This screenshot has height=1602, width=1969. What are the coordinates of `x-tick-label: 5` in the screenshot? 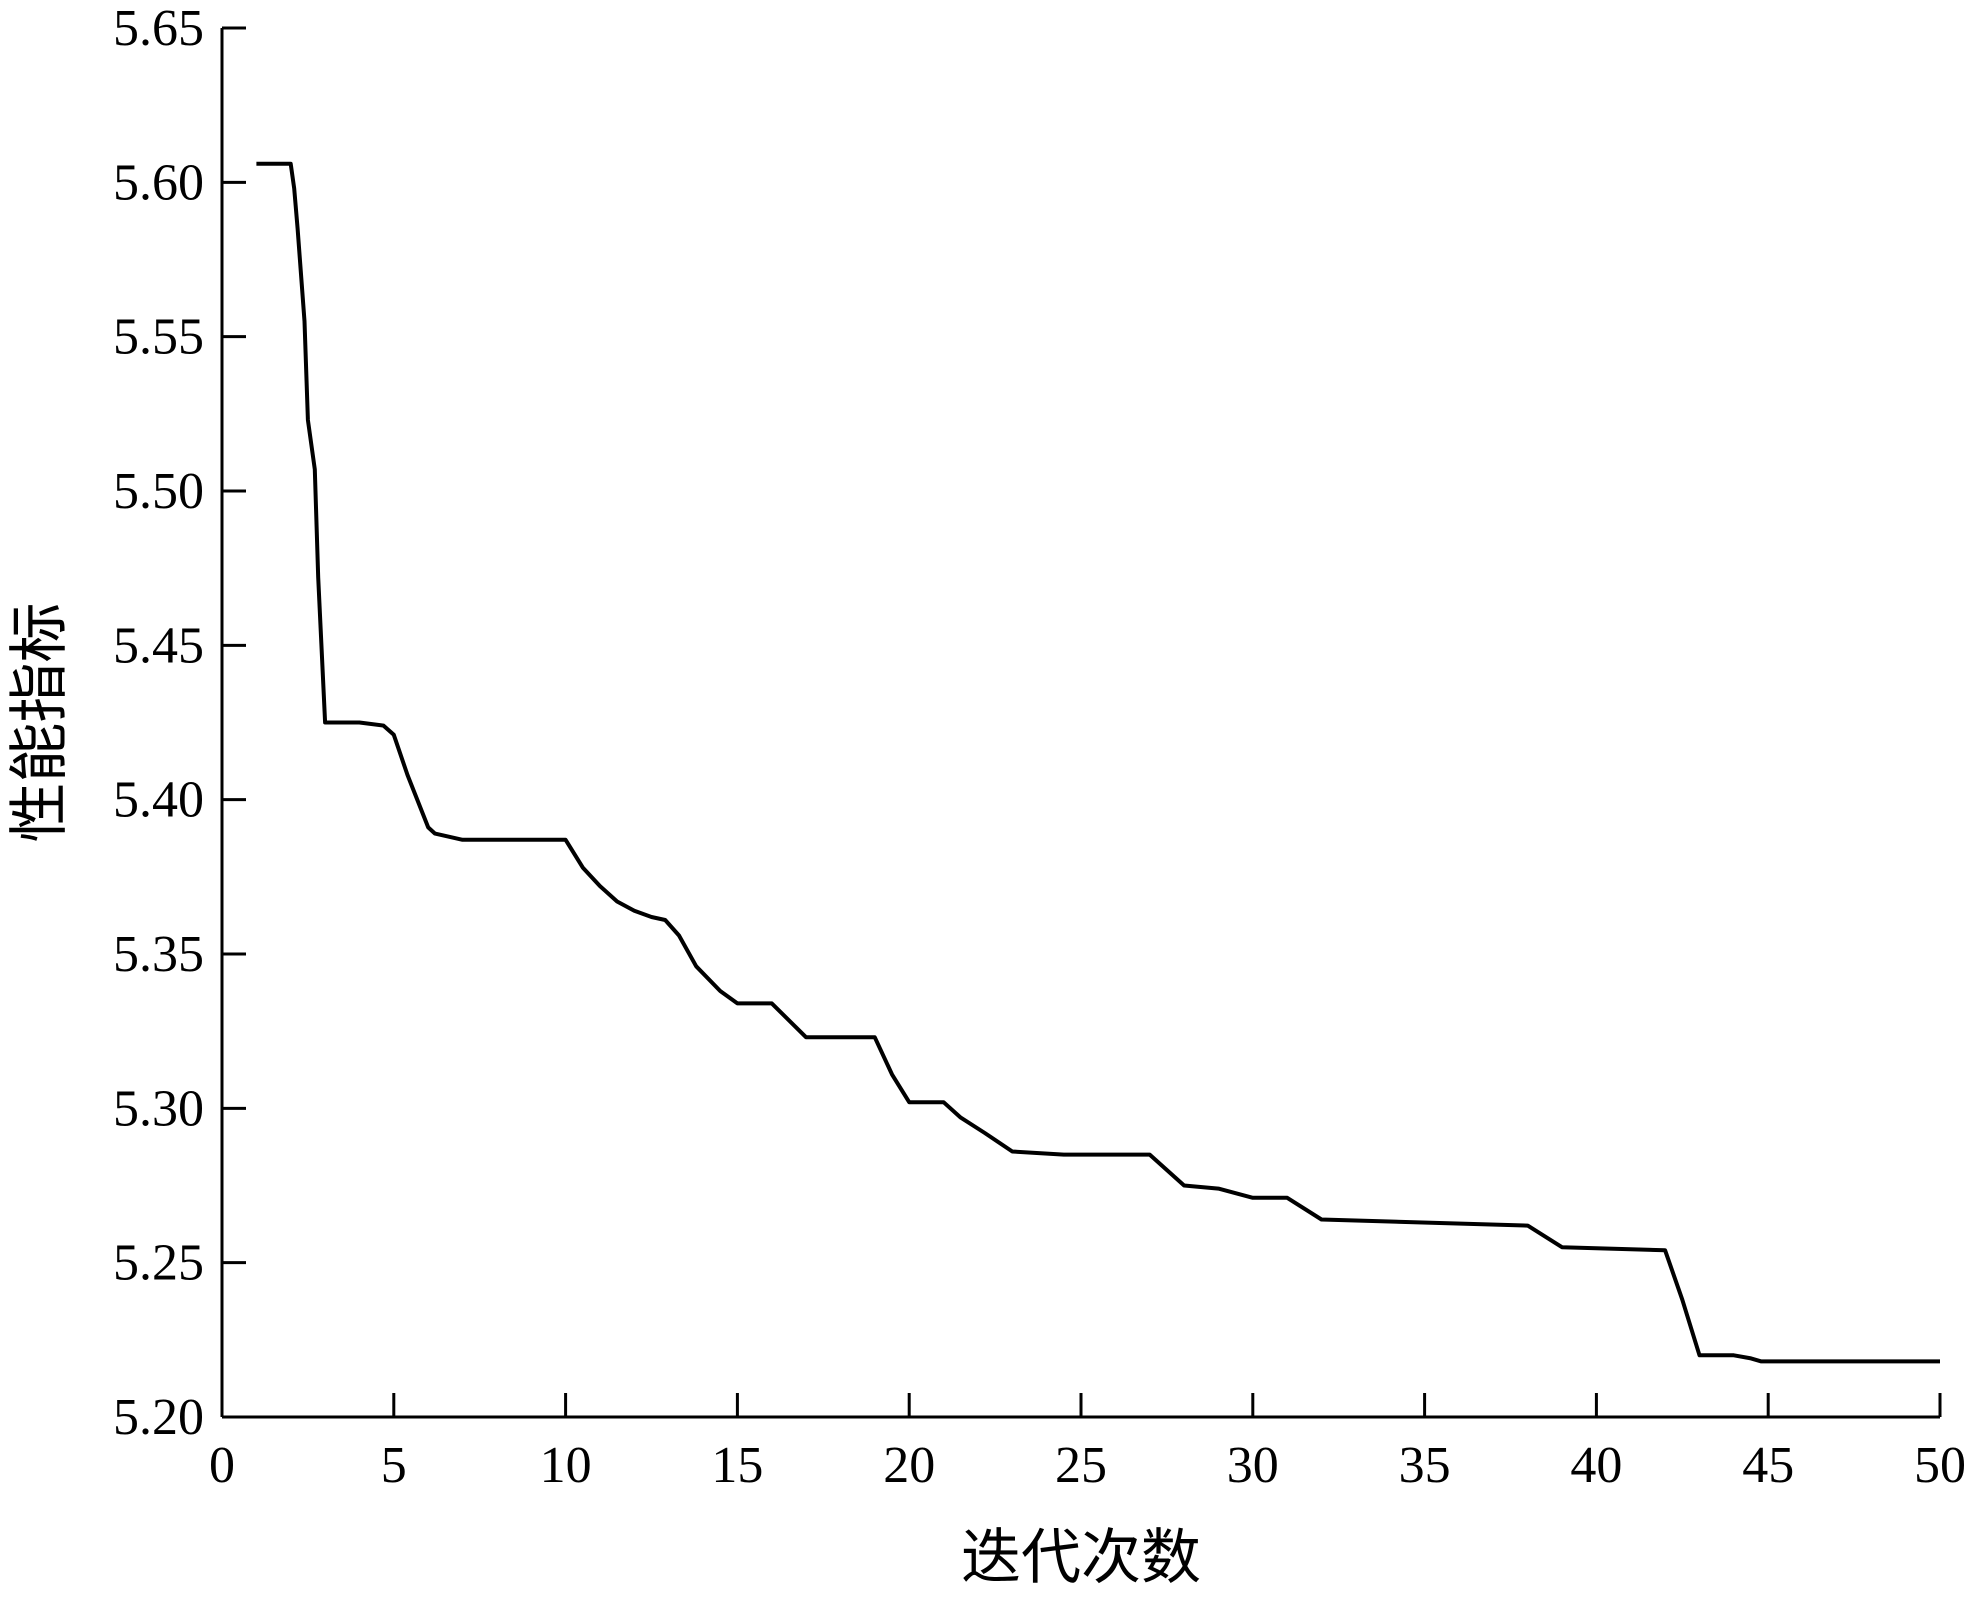 It's located at (394, 1465).